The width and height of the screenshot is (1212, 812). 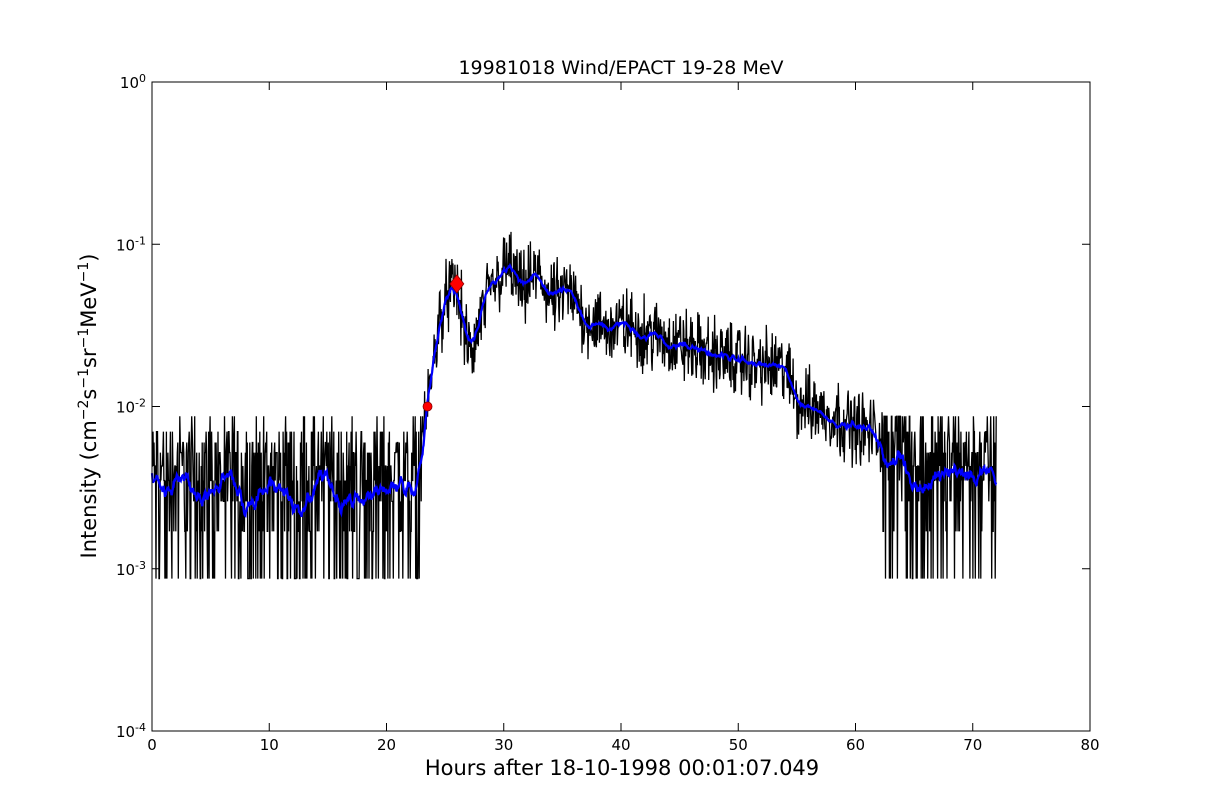 I want to click on x-tick-label: 60, so click(x=855, y=745).